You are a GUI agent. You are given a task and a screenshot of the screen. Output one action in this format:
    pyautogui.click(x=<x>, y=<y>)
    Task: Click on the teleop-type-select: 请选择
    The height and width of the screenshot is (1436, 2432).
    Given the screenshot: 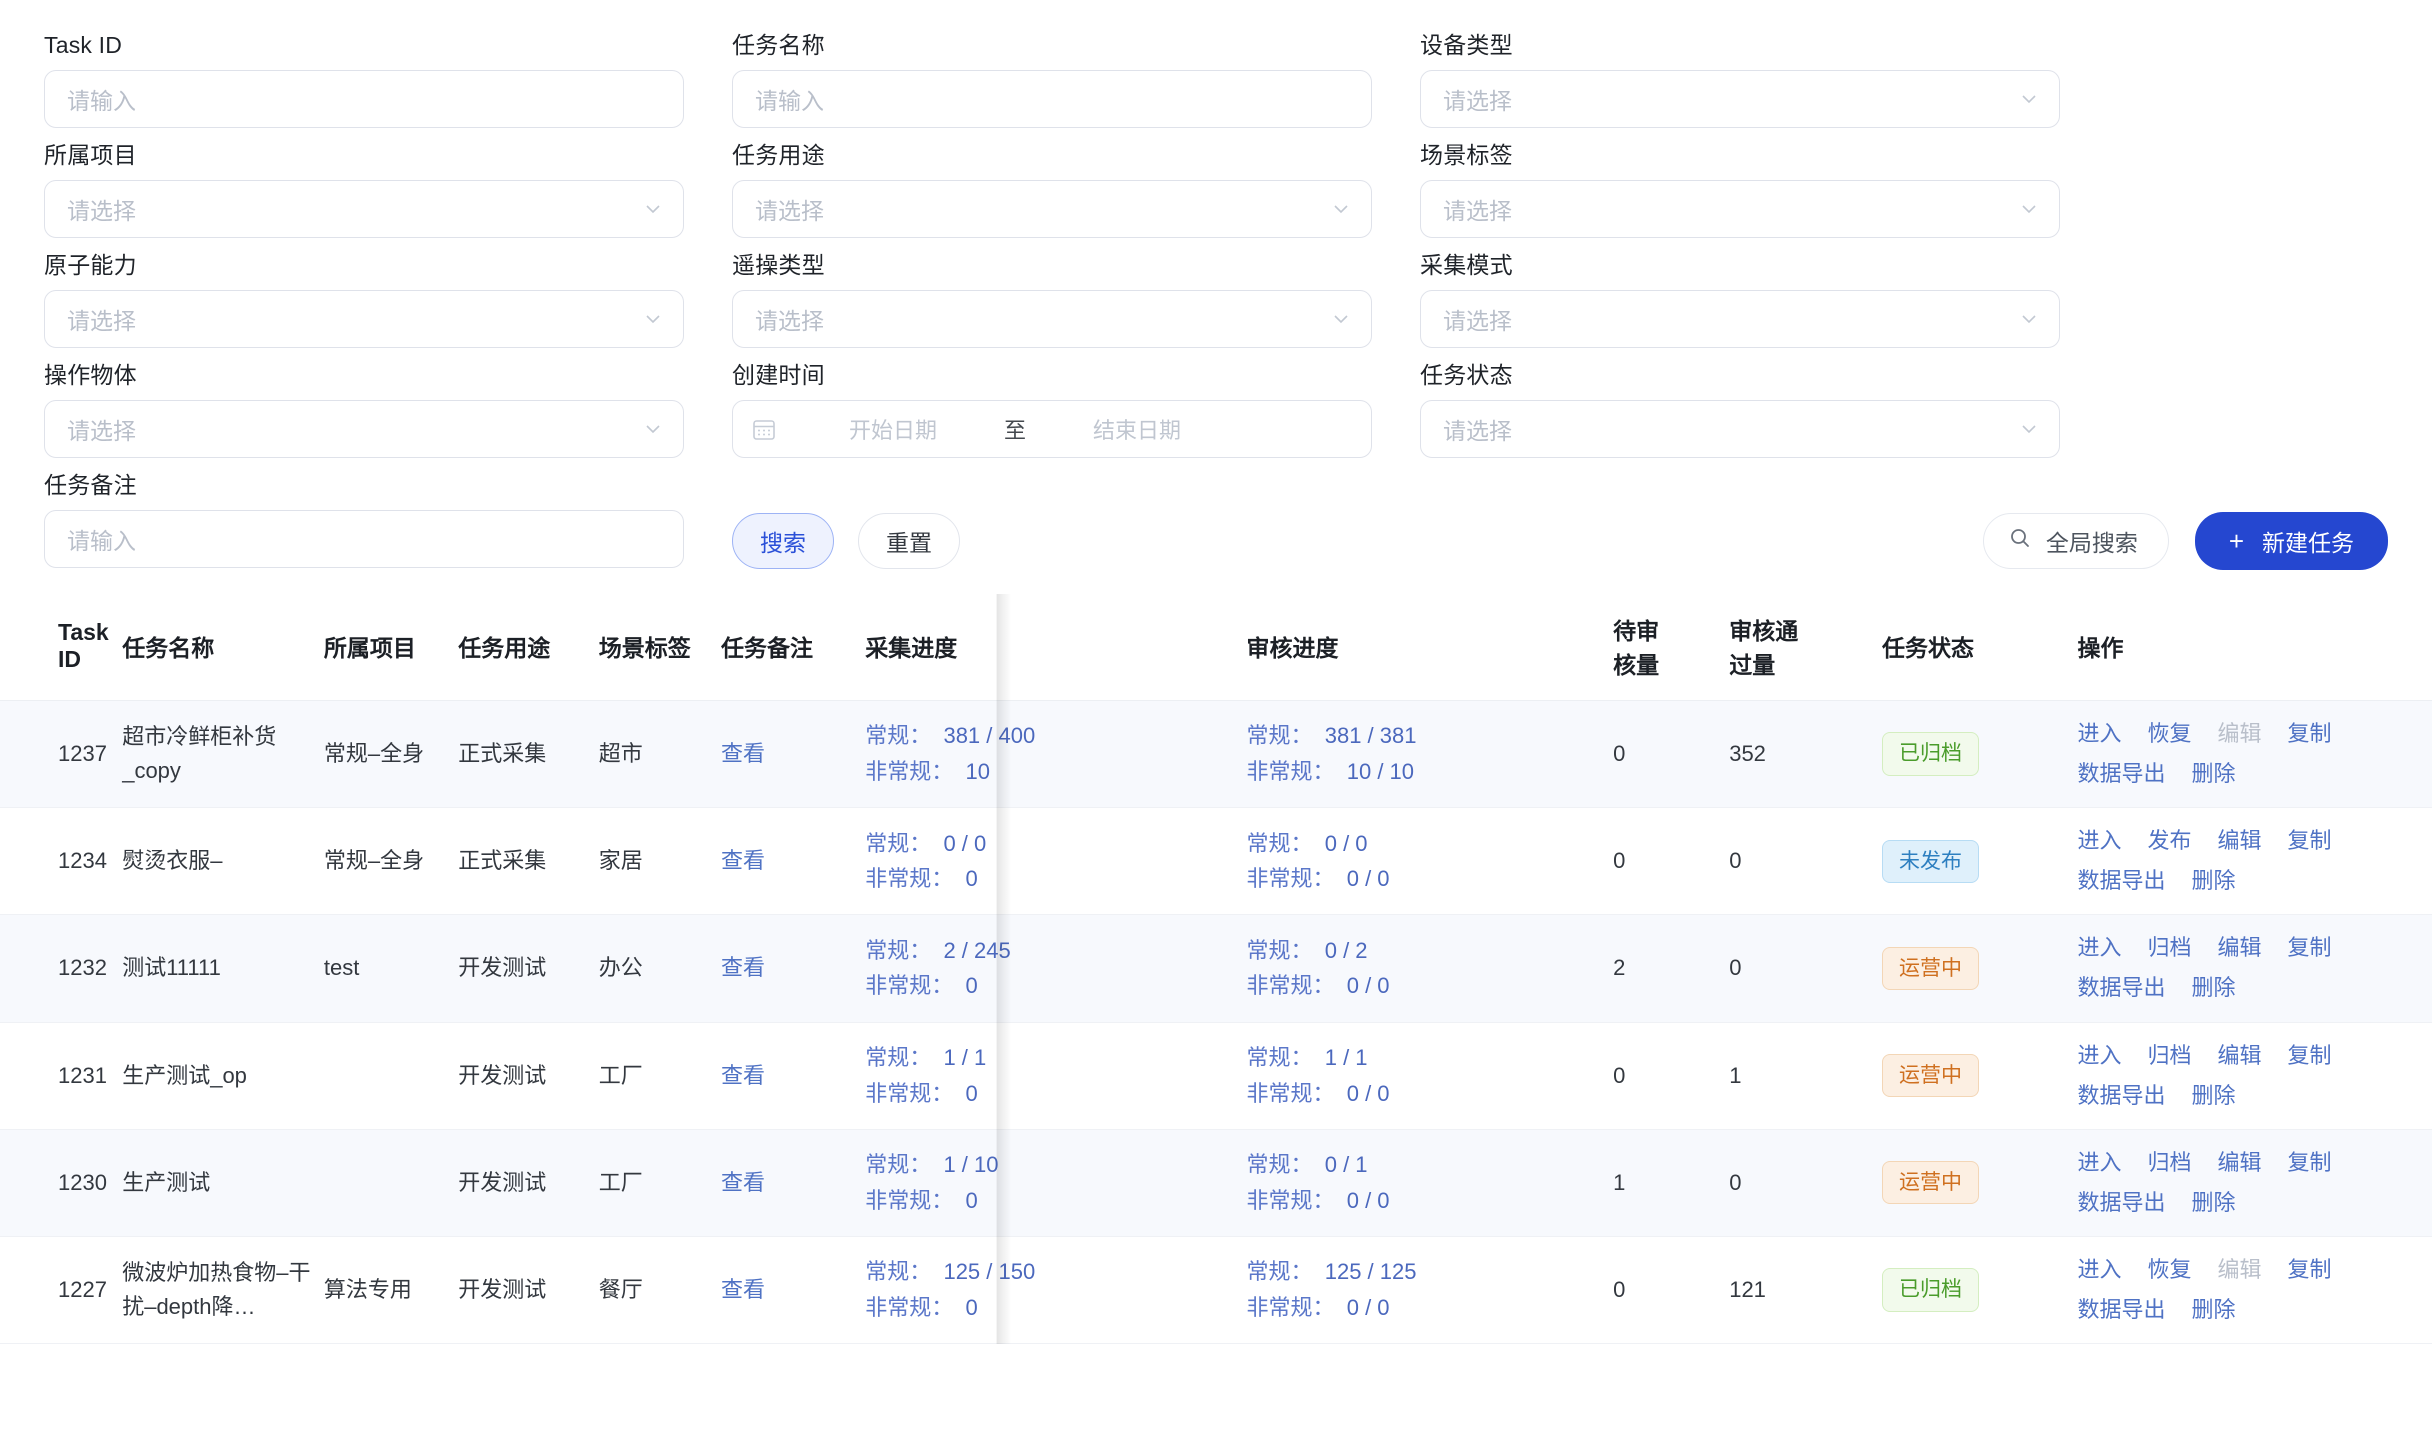 What is the action you would take?
    pyautogui.click(x=1052, y=319)
    